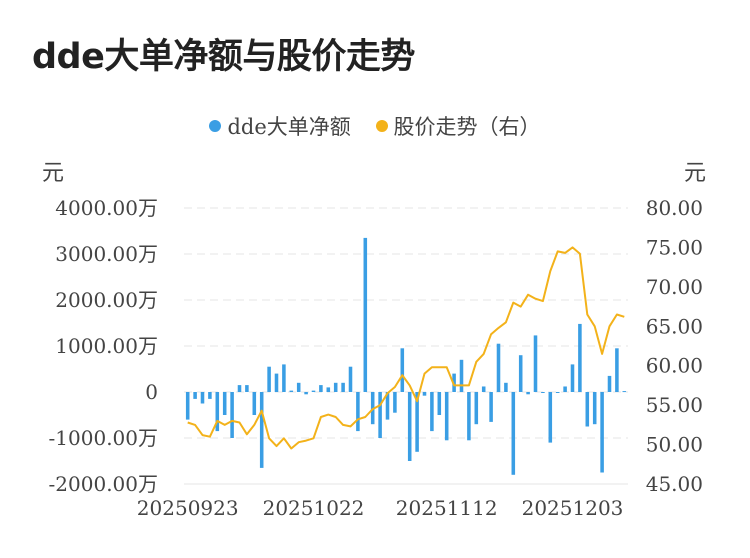 Image resolution: width=750 pixels, height=558 pixels. Describe the element at coordinates (467, 127) in the screenshot. I see `legend-label-price: 股价走势（右）` at that location.